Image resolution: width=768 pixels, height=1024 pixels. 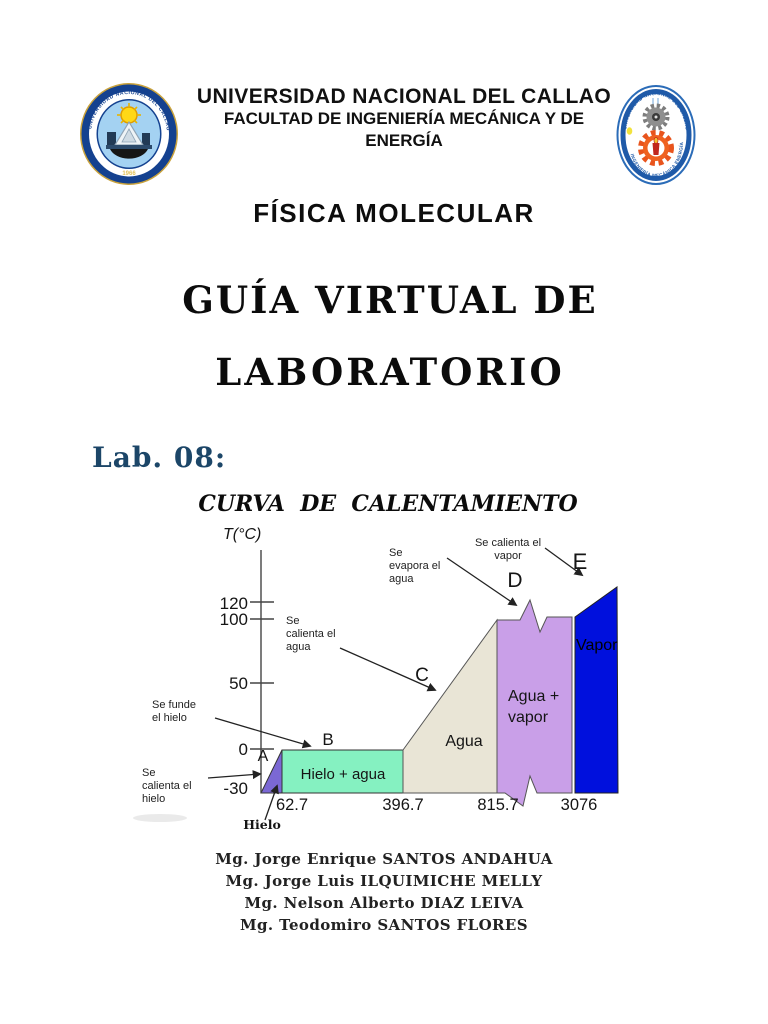 What do you see at coordinates (388, 504) in the screenshot?
I see `chart-title: CURVA DE CALENTAMIENTO` at bounding box center [388, 504].